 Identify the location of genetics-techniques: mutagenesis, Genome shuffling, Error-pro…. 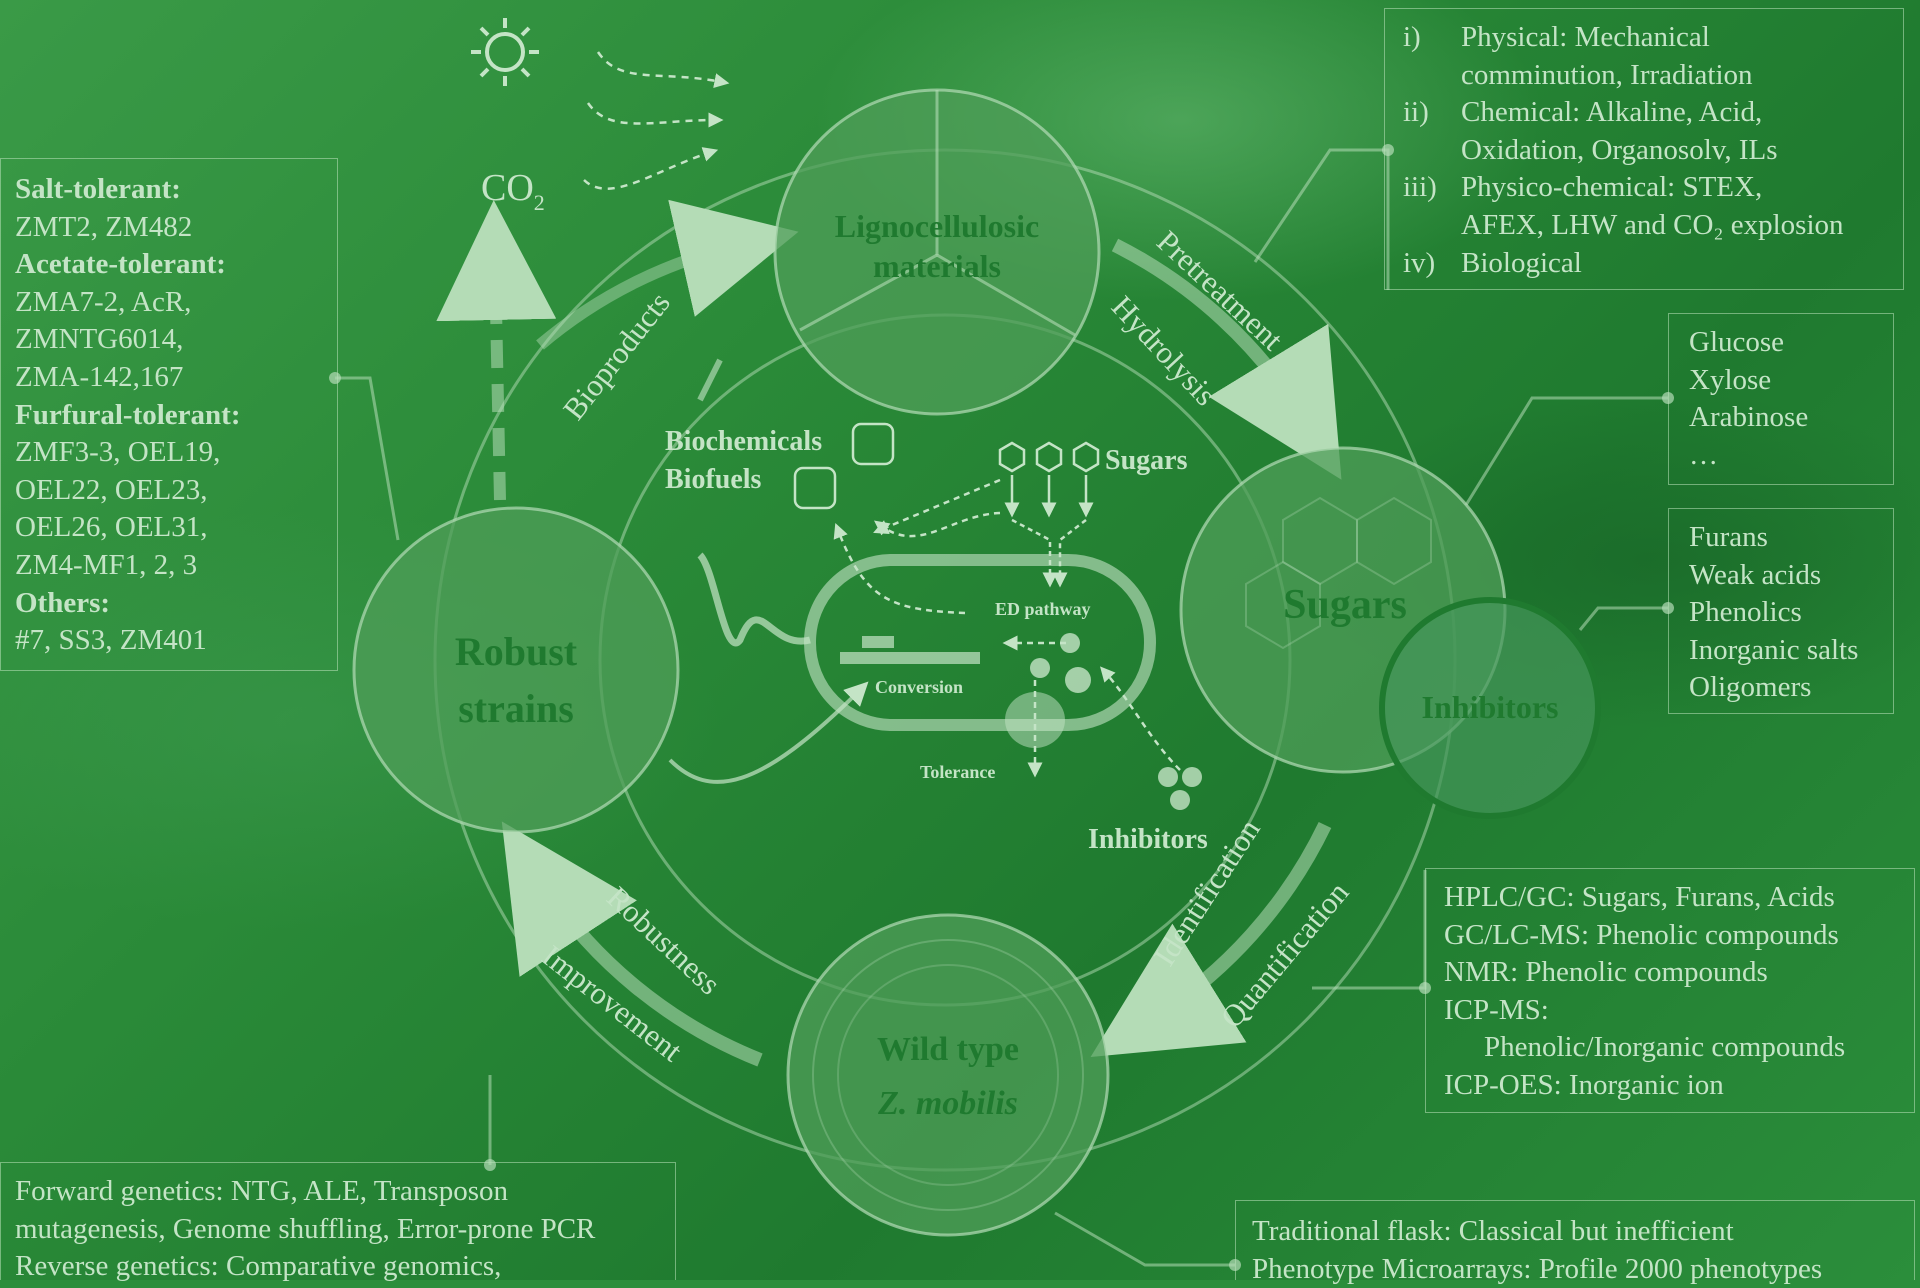
(305, 1228).